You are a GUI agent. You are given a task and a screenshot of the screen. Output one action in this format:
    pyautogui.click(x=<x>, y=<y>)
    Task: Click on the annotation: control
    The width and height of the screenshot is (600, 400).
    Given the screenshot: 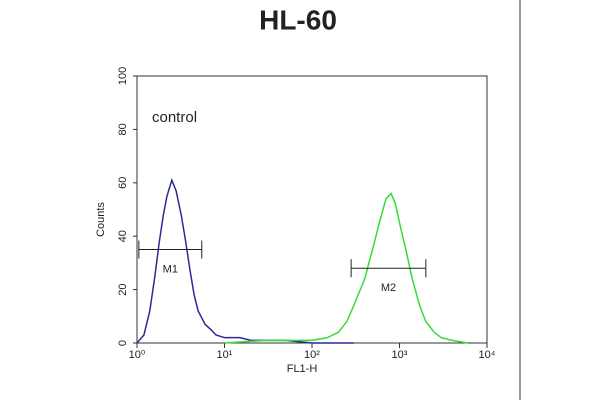 What is the action you would take?
    pyautogui.click(x=174, y=117)
    